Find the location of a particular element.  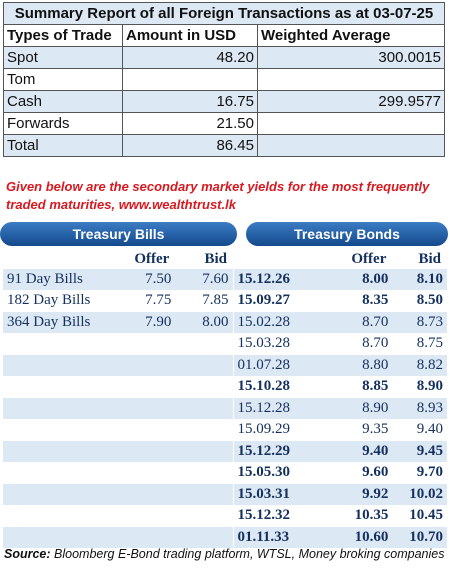

bond-maturity: 01.11.33 is located at coordinates (281, 537).